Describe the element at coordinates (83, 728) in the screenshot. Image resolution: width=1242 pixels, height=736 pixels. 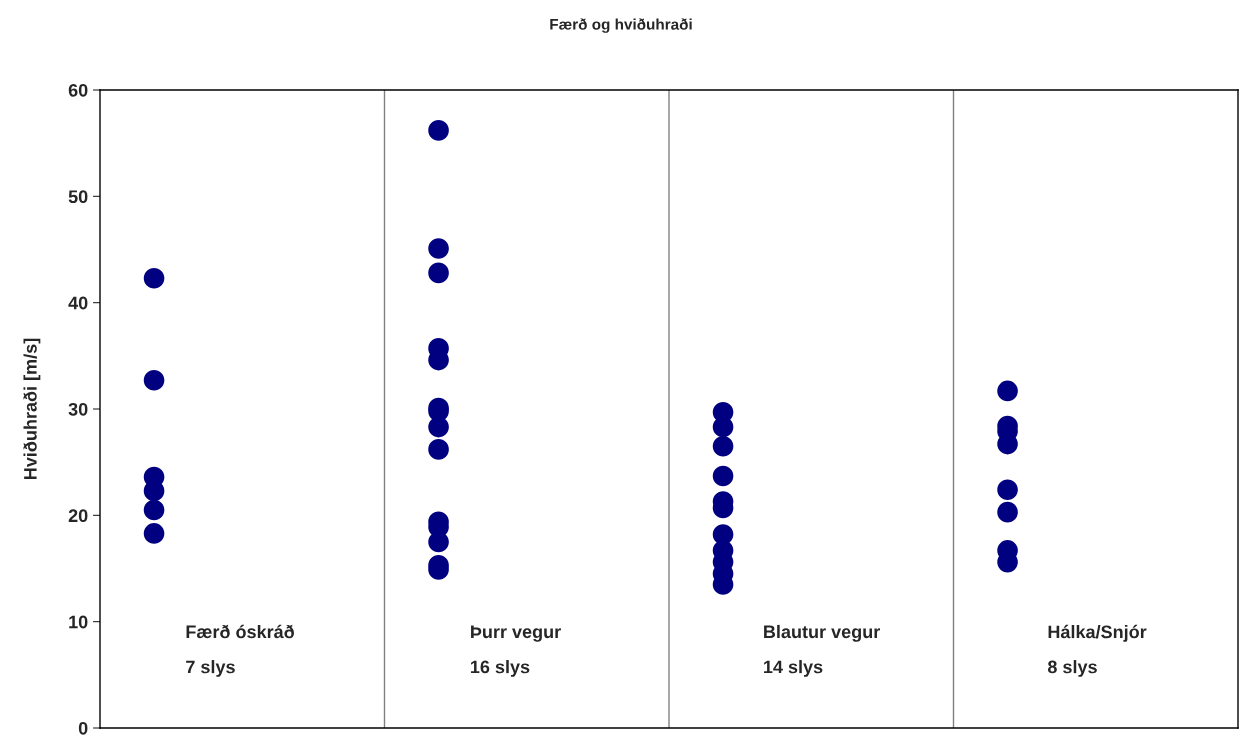
I see `y-tick-label: 0` at that location.